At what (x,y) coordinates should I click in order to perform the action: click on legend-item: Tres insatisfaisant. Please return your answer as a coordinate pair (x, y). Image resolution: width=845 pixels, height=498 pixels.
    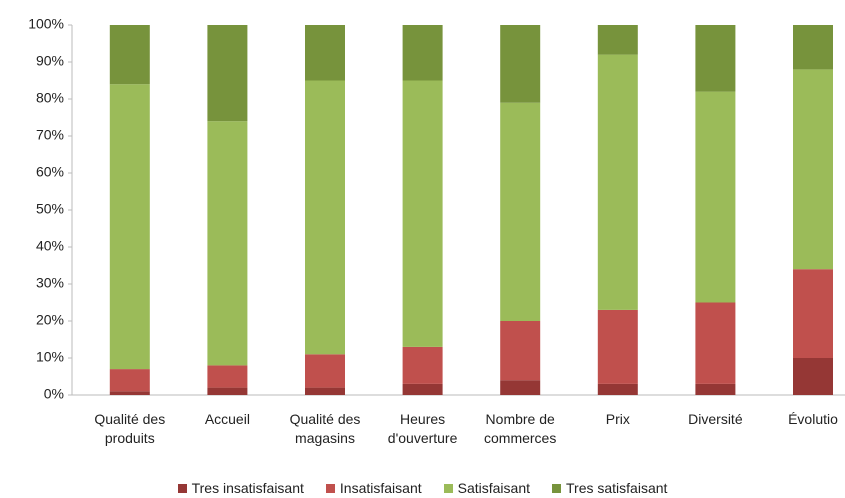
    Looking at the image, I should click on (240, 488).